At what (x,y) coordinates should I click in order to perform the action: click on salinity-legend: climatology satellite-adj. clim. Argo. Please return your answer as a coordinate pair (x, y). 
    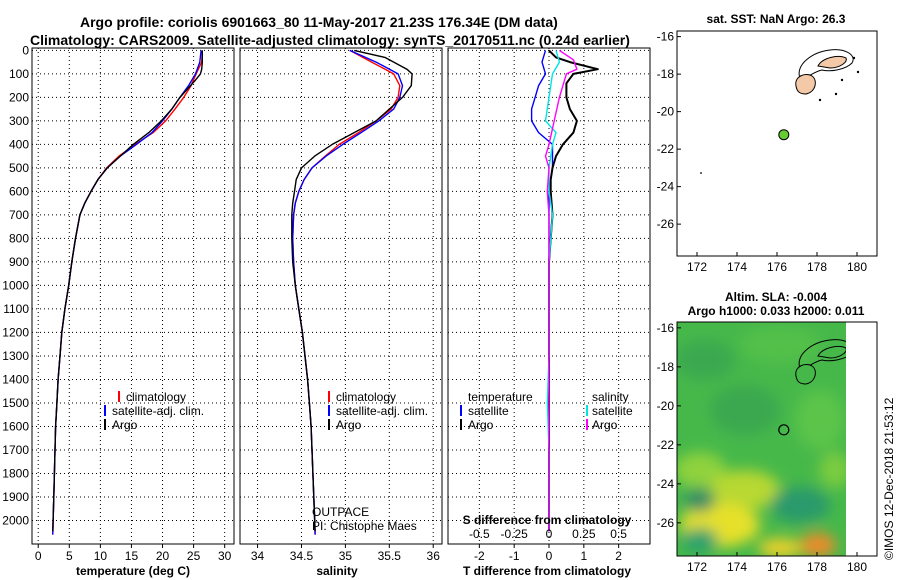
    Looking at the image, I should click on (378, 411).